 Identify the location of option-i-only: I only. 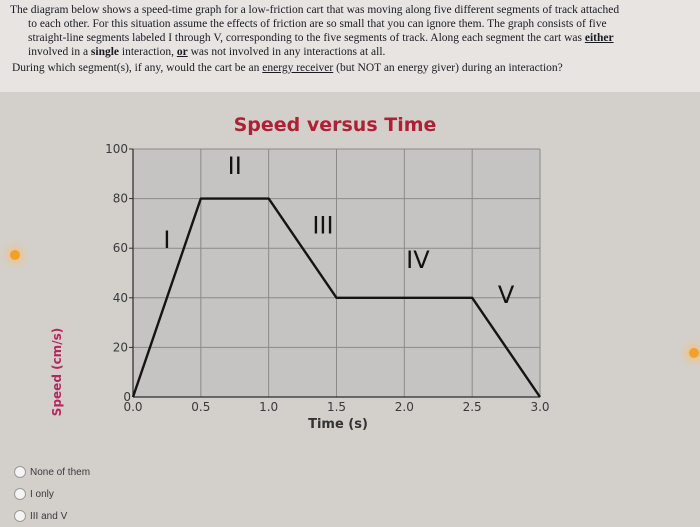
(52, 494).